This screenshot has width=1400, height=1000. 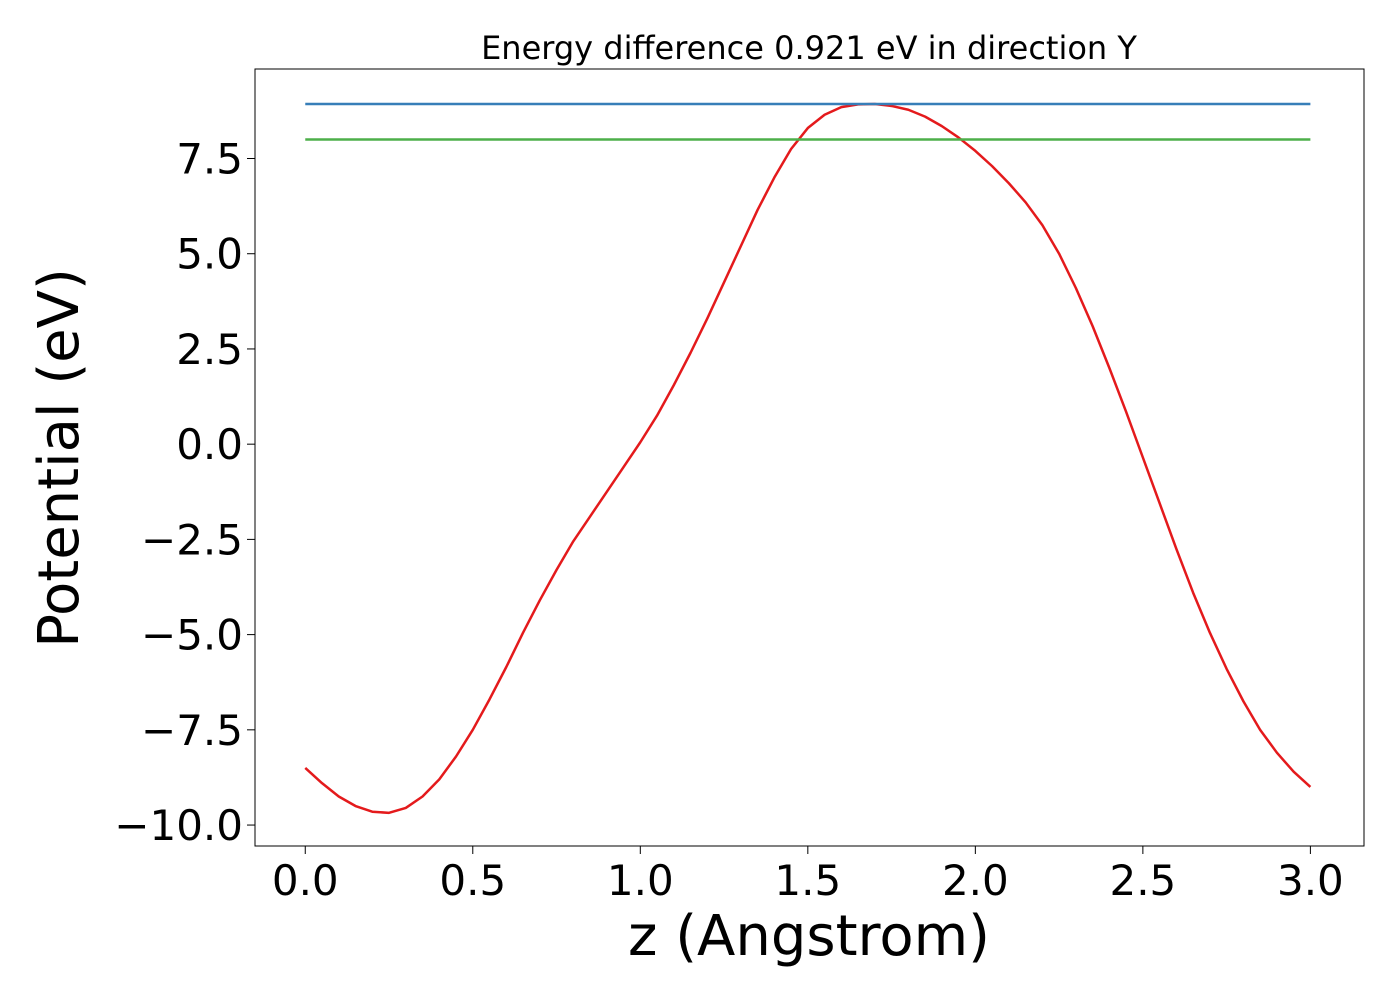 What do you see at coordinates (640, 880) in the screenshot?
I see `x-tick-label: 1.0` at bounding box center [640, 880].